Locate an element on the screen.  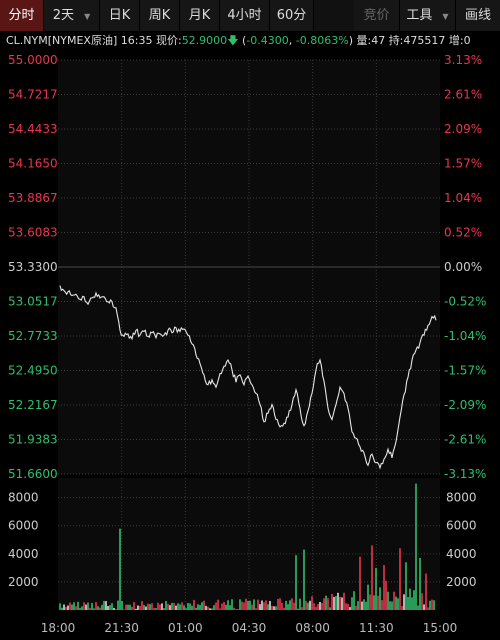
tab-daily-k: 日K is located at coordinates (120, 15).